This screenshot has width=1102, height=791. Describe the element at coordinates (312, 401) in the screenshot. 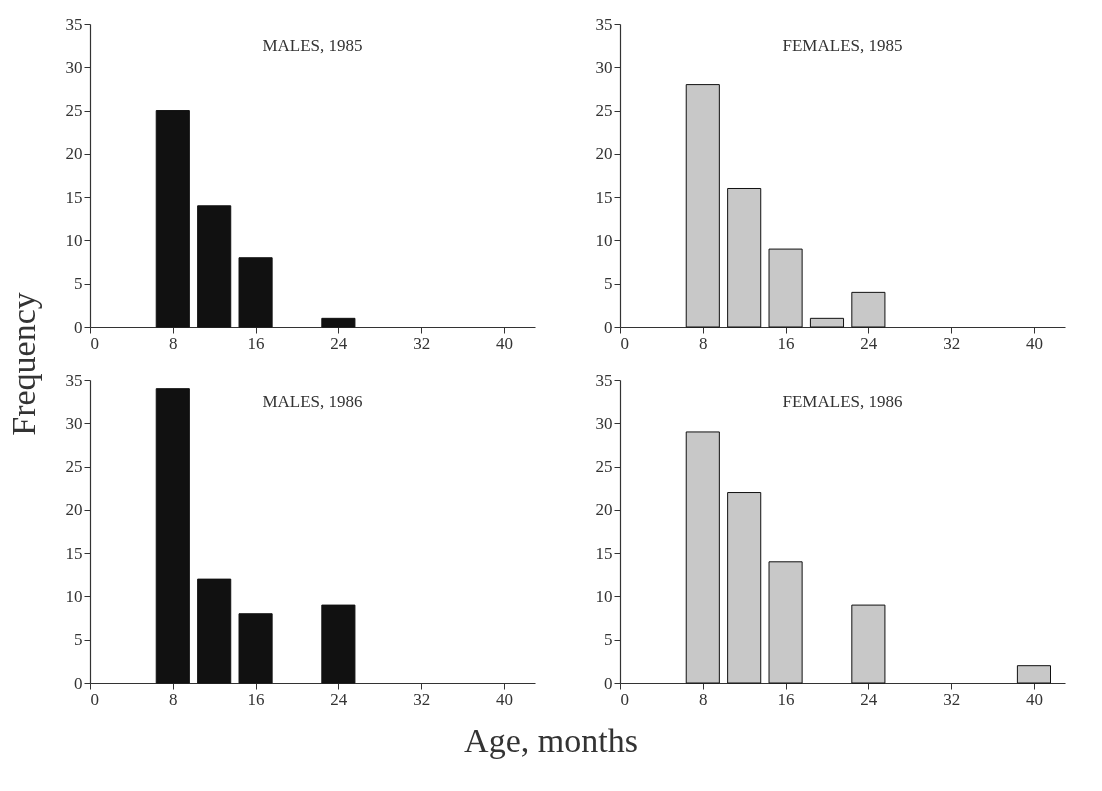

I see `text: MALES, 1986` at that location.